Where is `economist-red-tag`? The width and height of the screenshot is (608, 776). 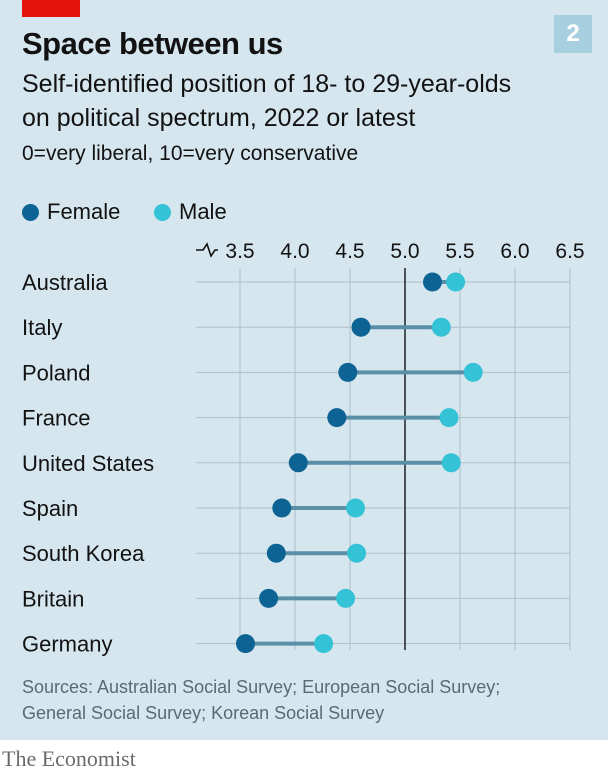 economist-red-tag is located at coordinates (51, 8).